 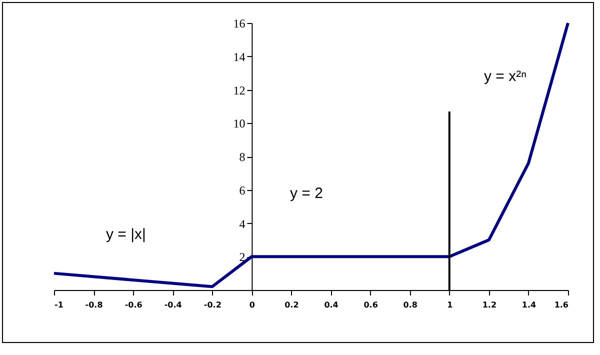 What do you see at coordinates (306, 193) in the screenshot?
I see `annotation: y = 2` at bounding box center [306, 193].